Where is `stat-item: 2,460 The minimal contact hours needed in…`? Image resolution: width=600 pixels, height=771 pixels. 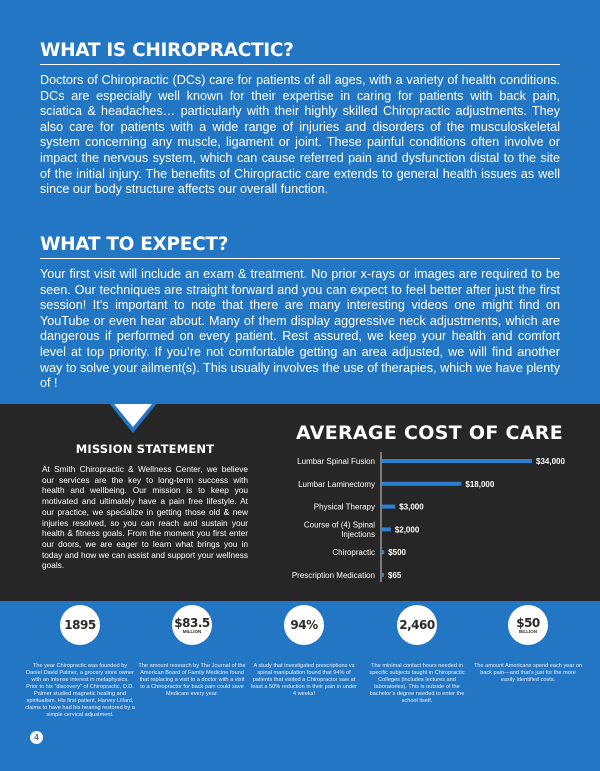
stat-item: 2,460 The minimal contact hours needed in… is located at coordinates (417, 655).